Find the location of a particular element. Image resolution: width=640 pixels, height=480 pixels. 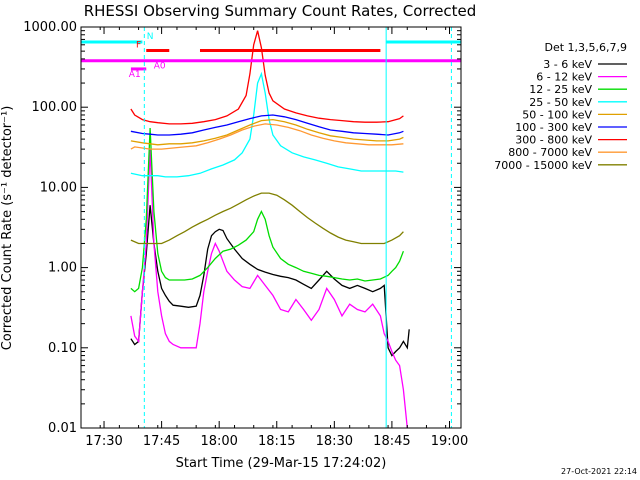

legend-label-7000-15000-kev: 7000 - 15000 keV is located at coordinates (543, 165).